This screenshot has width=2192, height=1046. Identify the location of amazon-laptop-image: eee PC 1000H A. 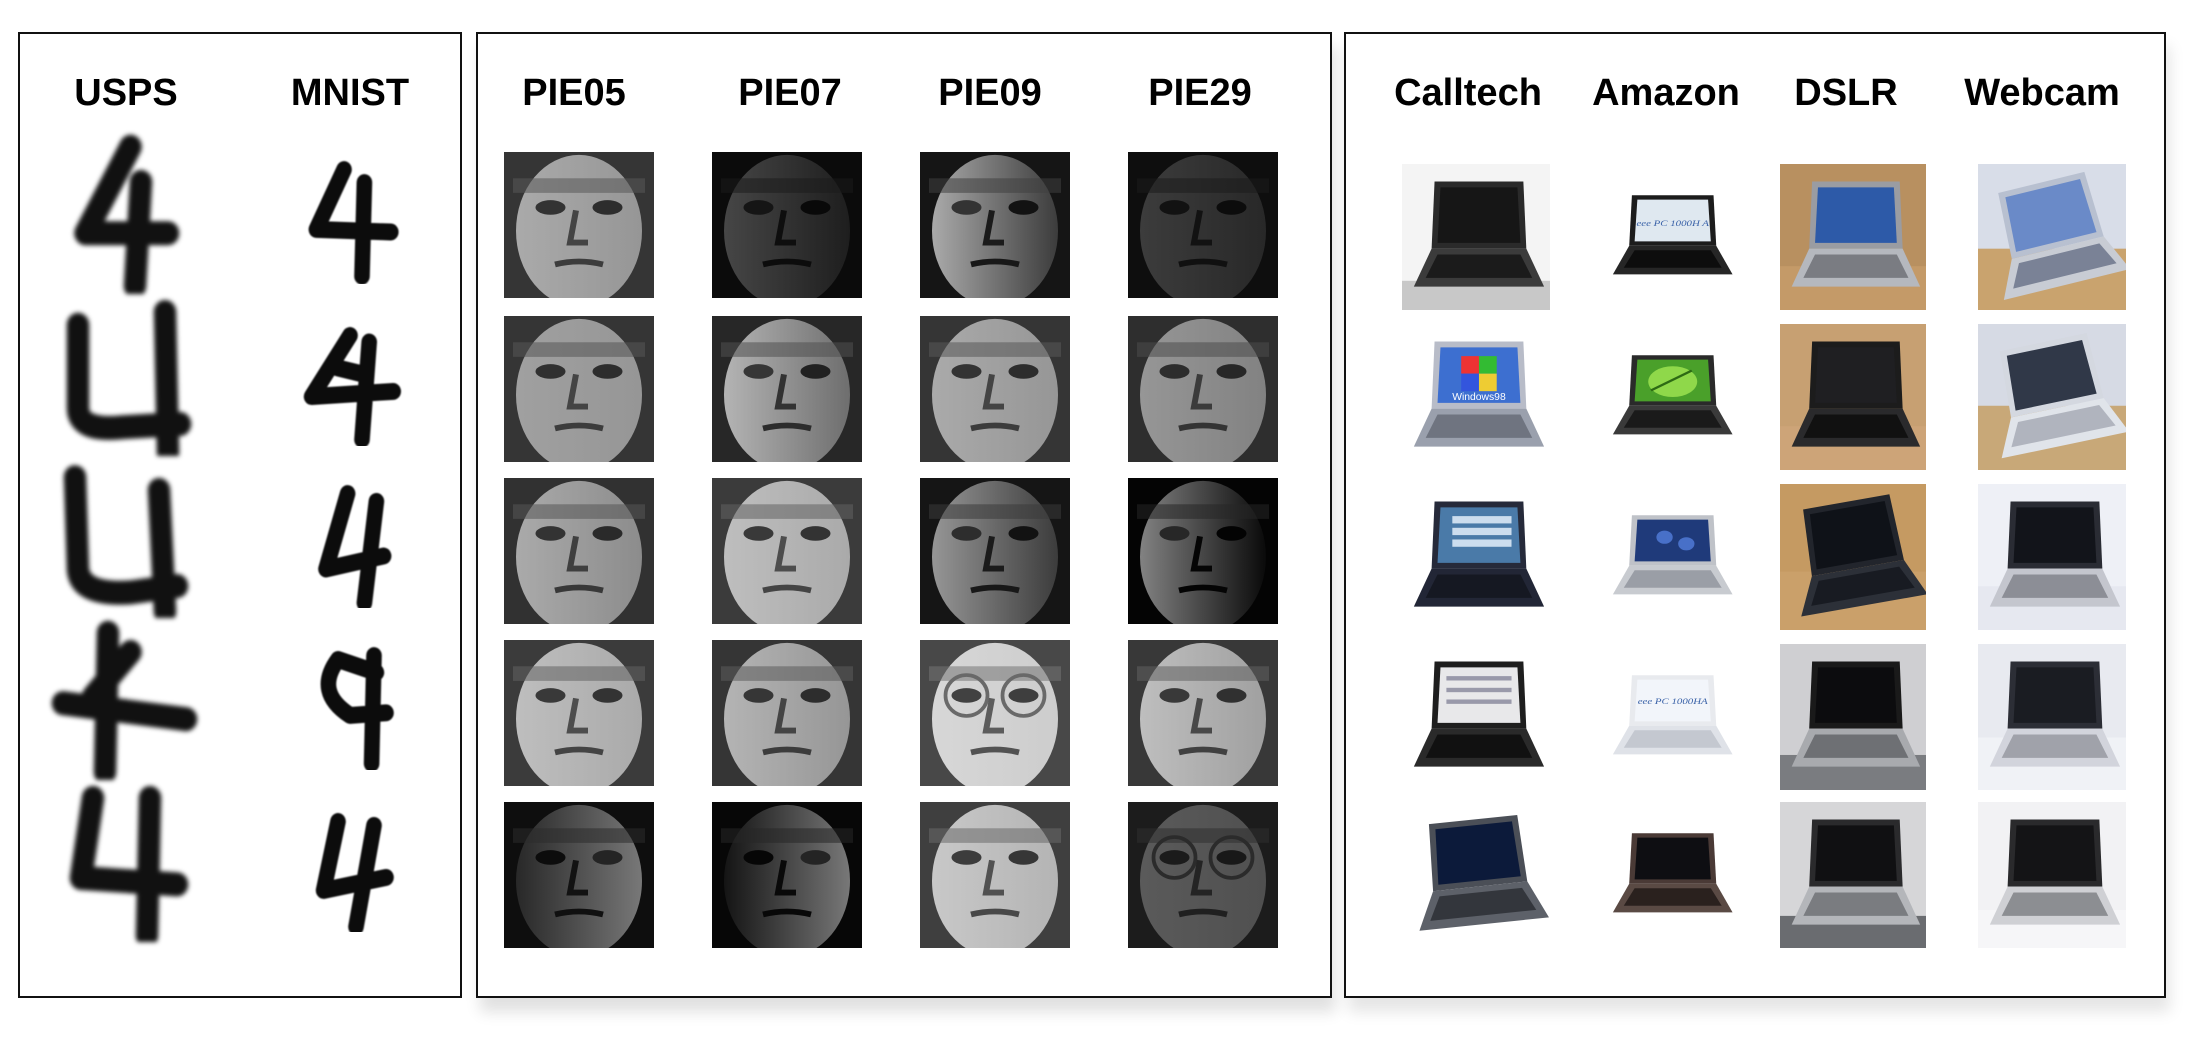
(1670, 237).